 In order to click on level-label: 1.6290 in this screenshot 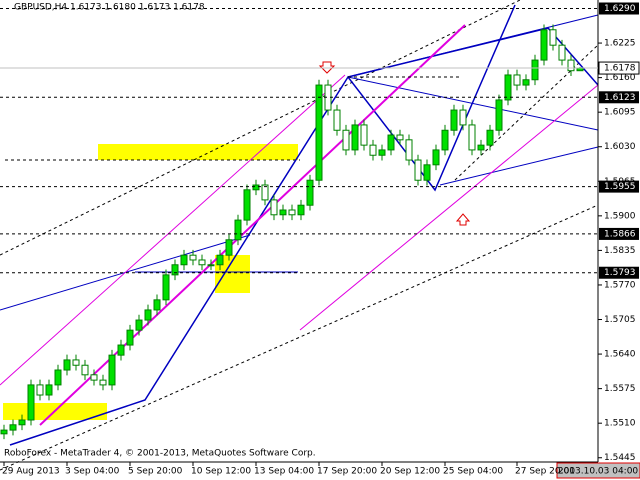, I will do `click(620, 9)`.